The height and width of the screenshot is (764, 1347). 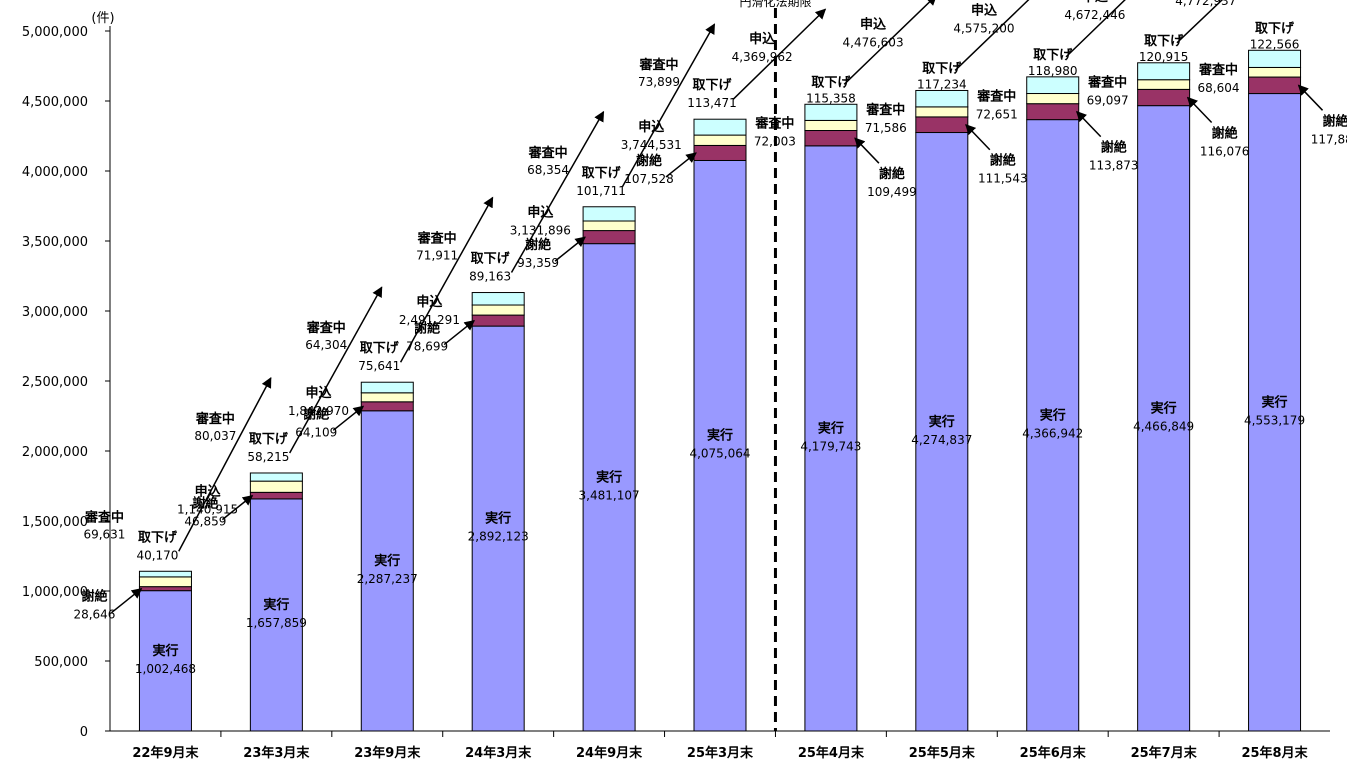 What do you see at coordinates (55, 312) in the screenshot?
I see `y-tick-label: 3,000,000` at bounding box center [55, 312].